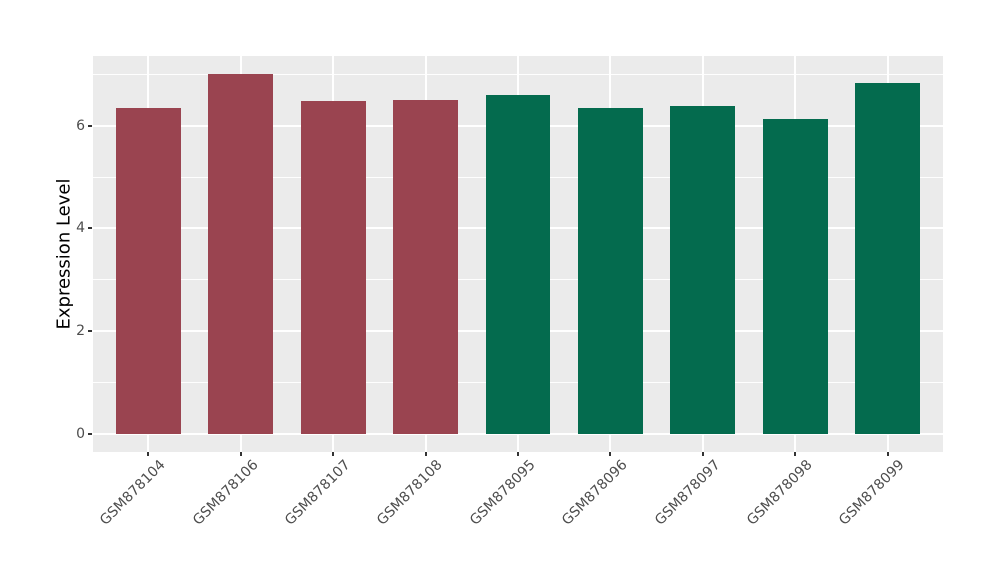  What do you see at coordinates (80, 228) in the screenshot?
I see `y-tick-label: 4` at bounding box center [80, 228].